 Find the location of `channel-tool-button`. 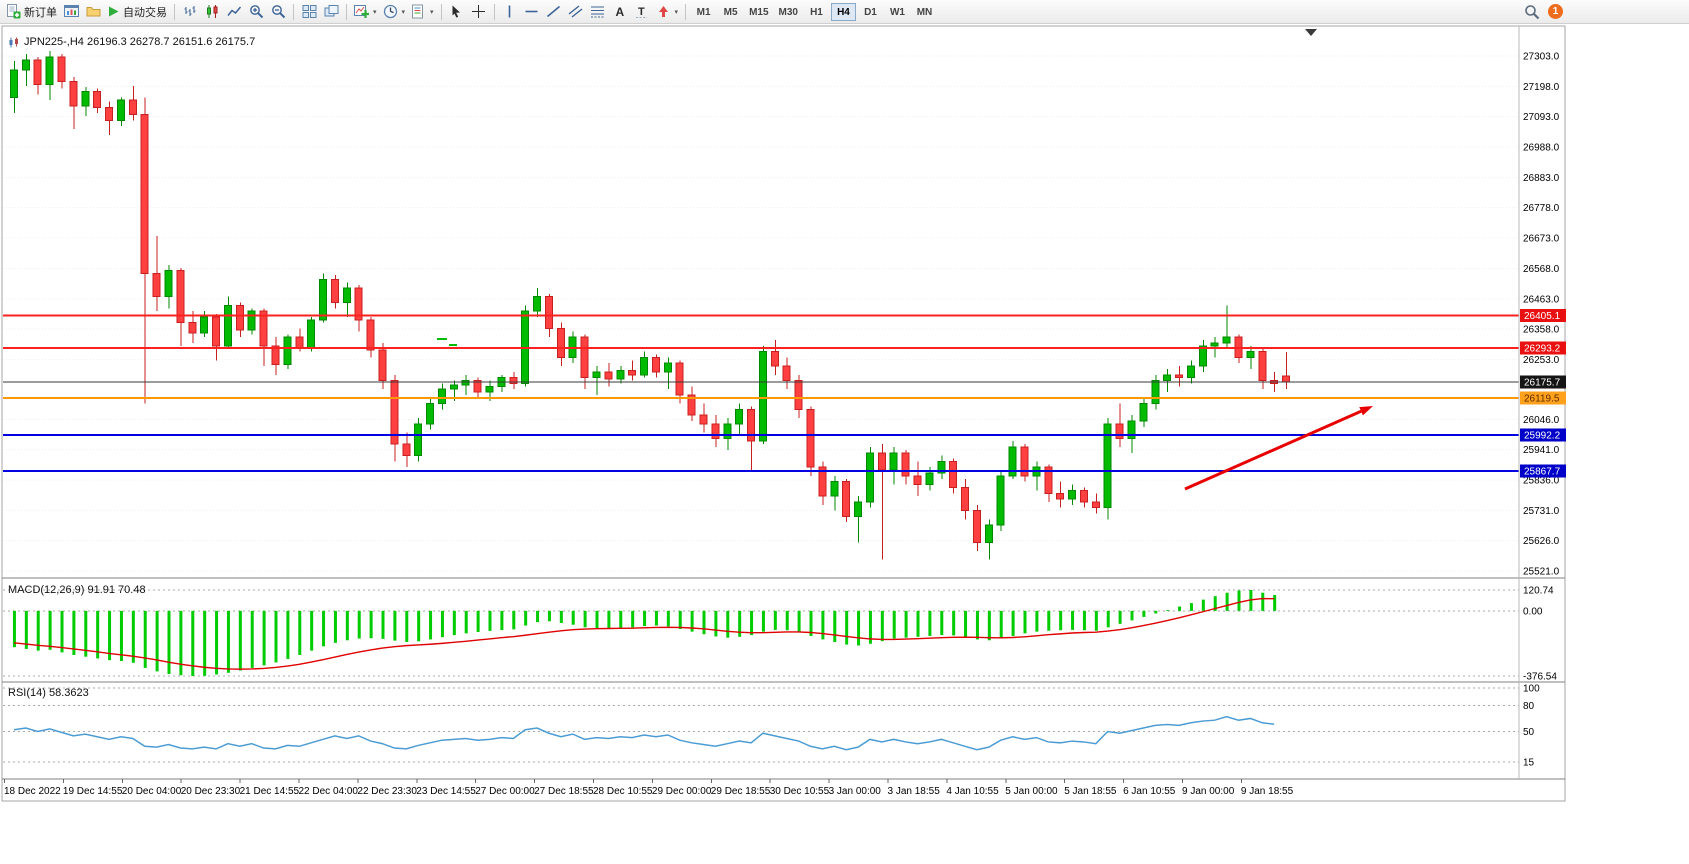

channel-tool-button is located at coordinates (576, 12).